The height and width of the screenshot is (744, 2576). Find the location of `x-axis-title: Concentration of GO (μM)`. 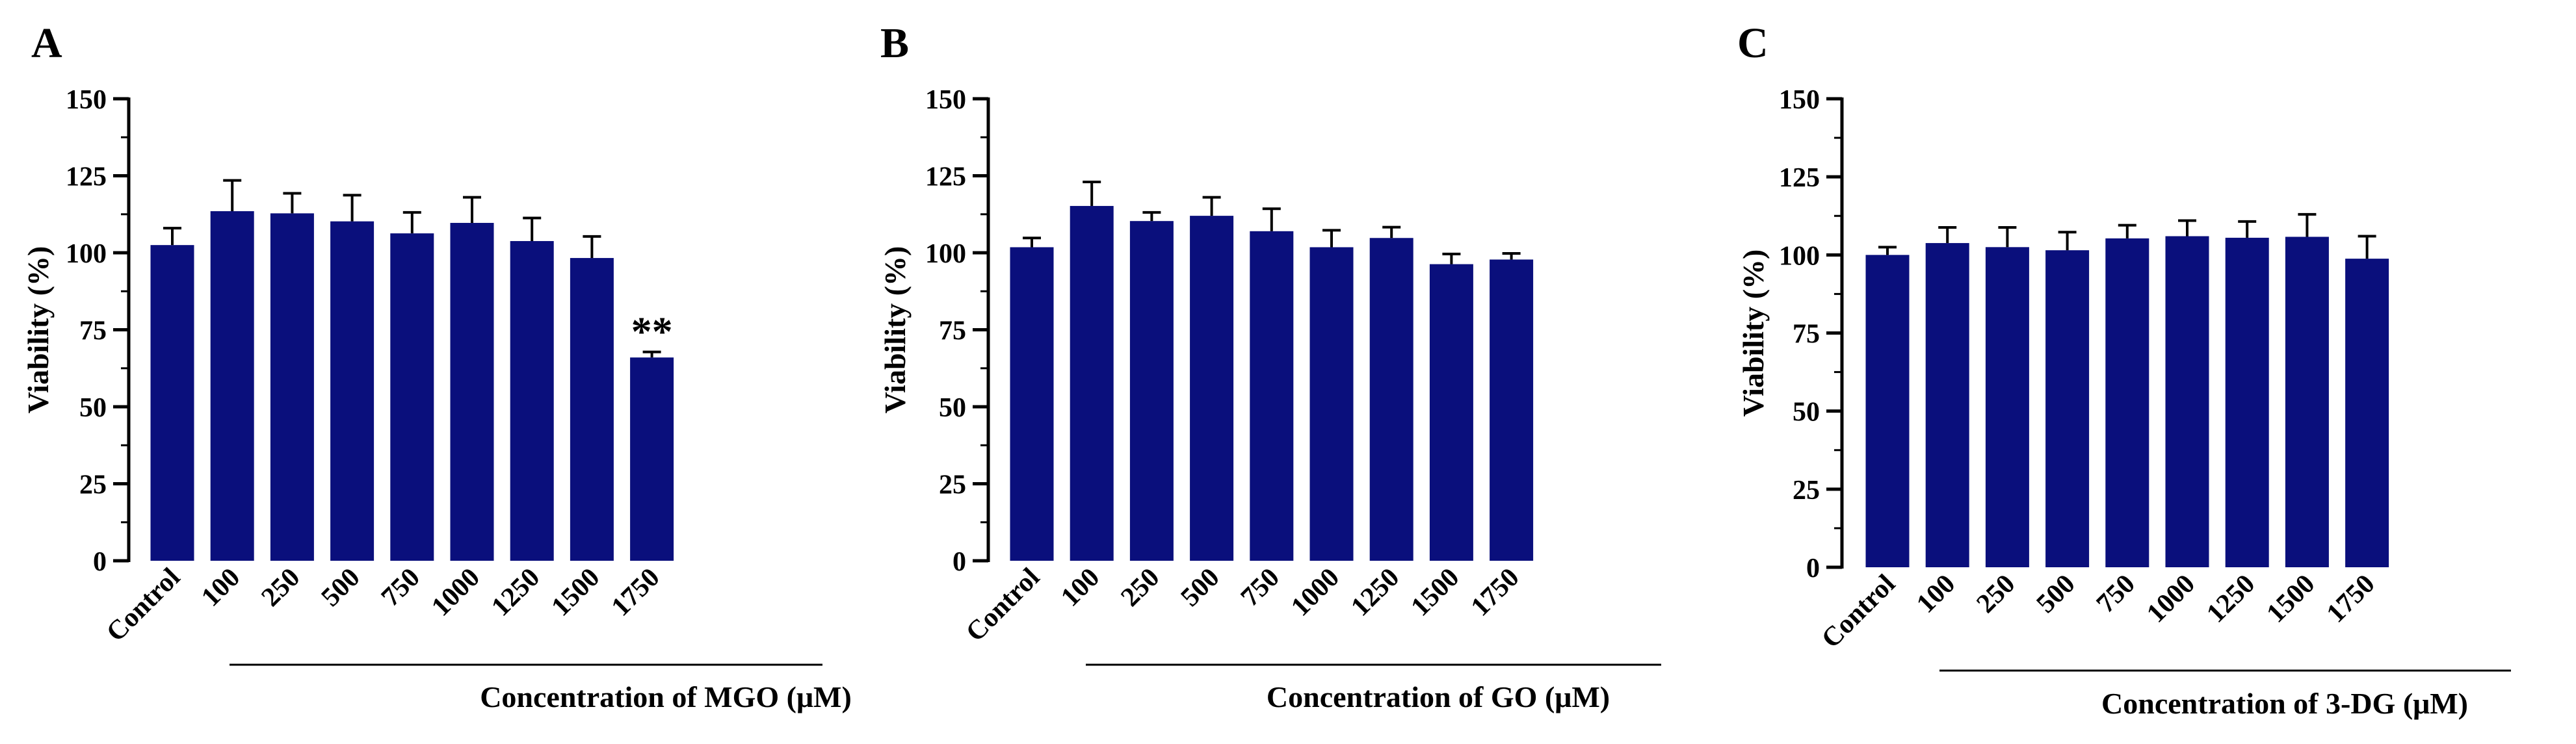

x-axis-title: Concentration of GO (μM) is located at coordinates (1438, 697).